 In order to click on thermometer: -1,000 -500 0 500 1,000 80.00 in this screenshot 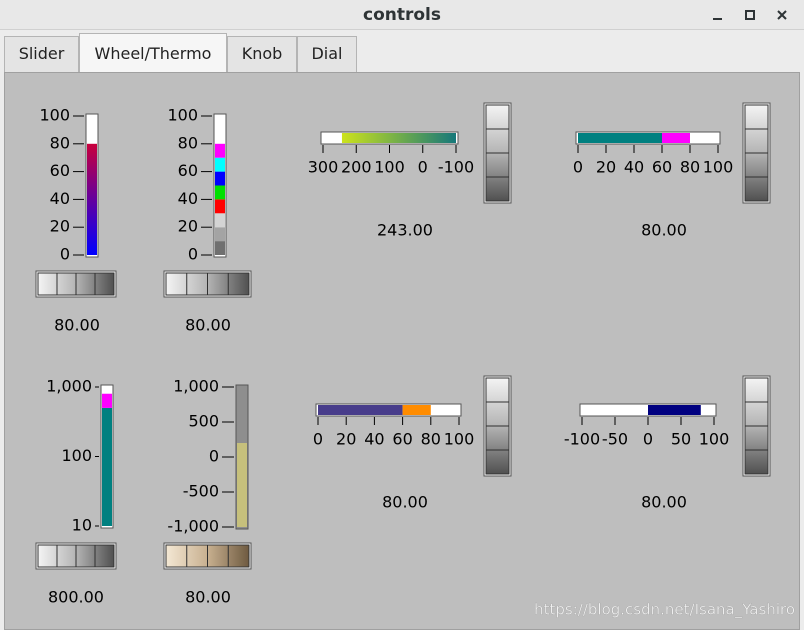, I will do `click(208, 492)`.